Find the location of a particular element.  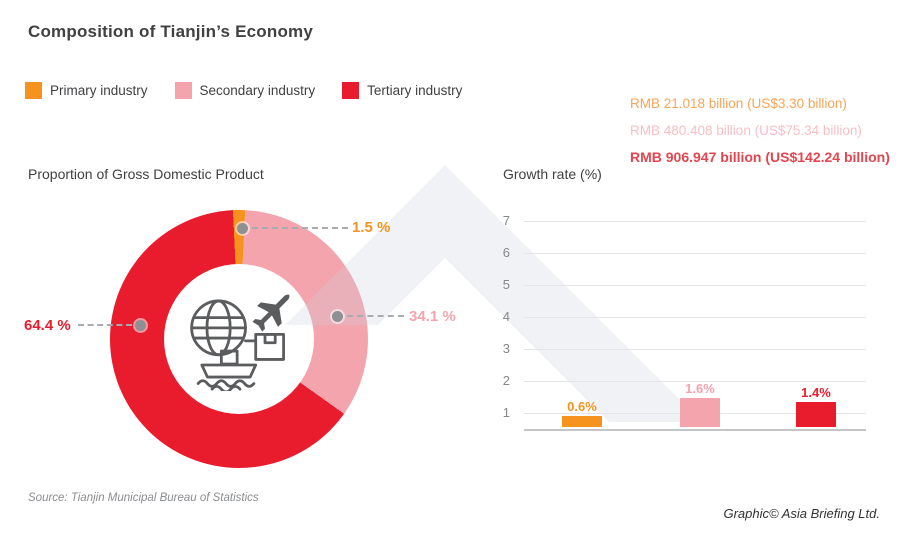

y-tick-label: 2 is located at coordinates (506, 380).